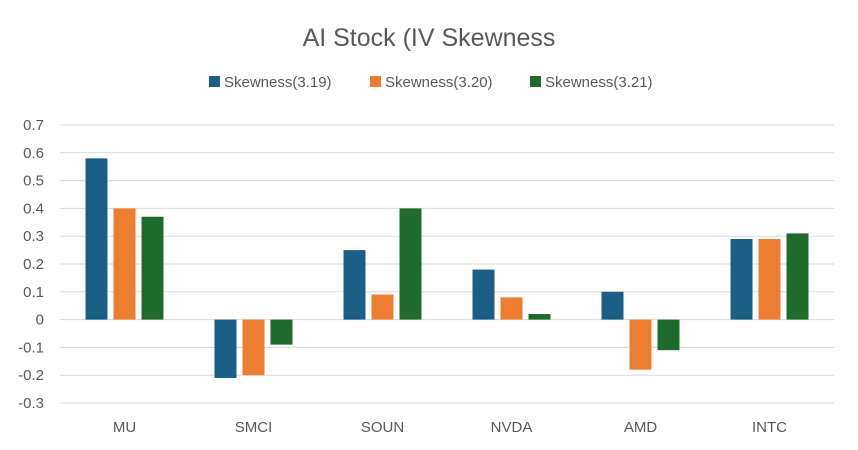 The width and height of the screenshot is (858, 450). What do you see at coordinates (429, 38) in the screenshot?
I see `chart-title: AI Stock (IV Skewness` at bounding box center [429, 38].